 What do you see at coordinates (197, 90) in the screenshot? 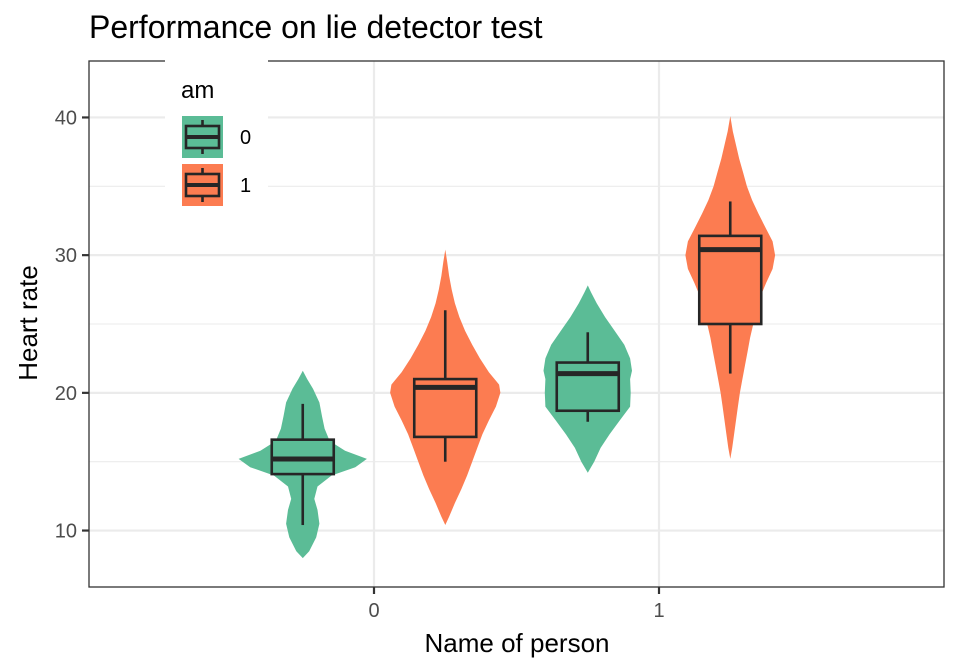
I see `legend-title: am` at bounding box center [197, 90].